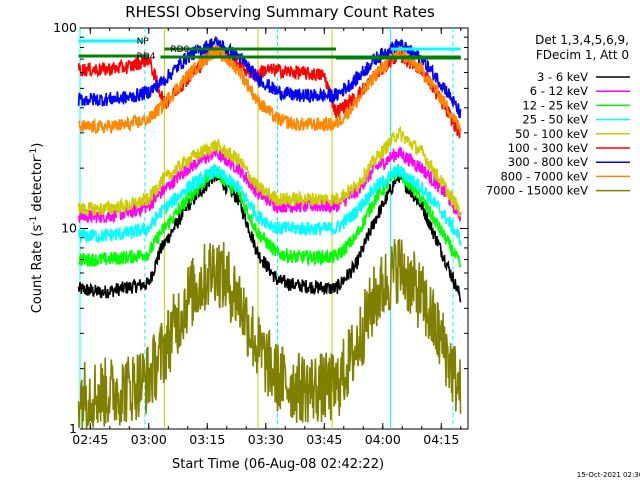 The height and width of the screenshot is (480, 640). What do you see at coordinates (280, 12) in the screenshot?
I see `chart-title: RHESSI Observing Summary Count Rates` at bounding box center [280, 12].